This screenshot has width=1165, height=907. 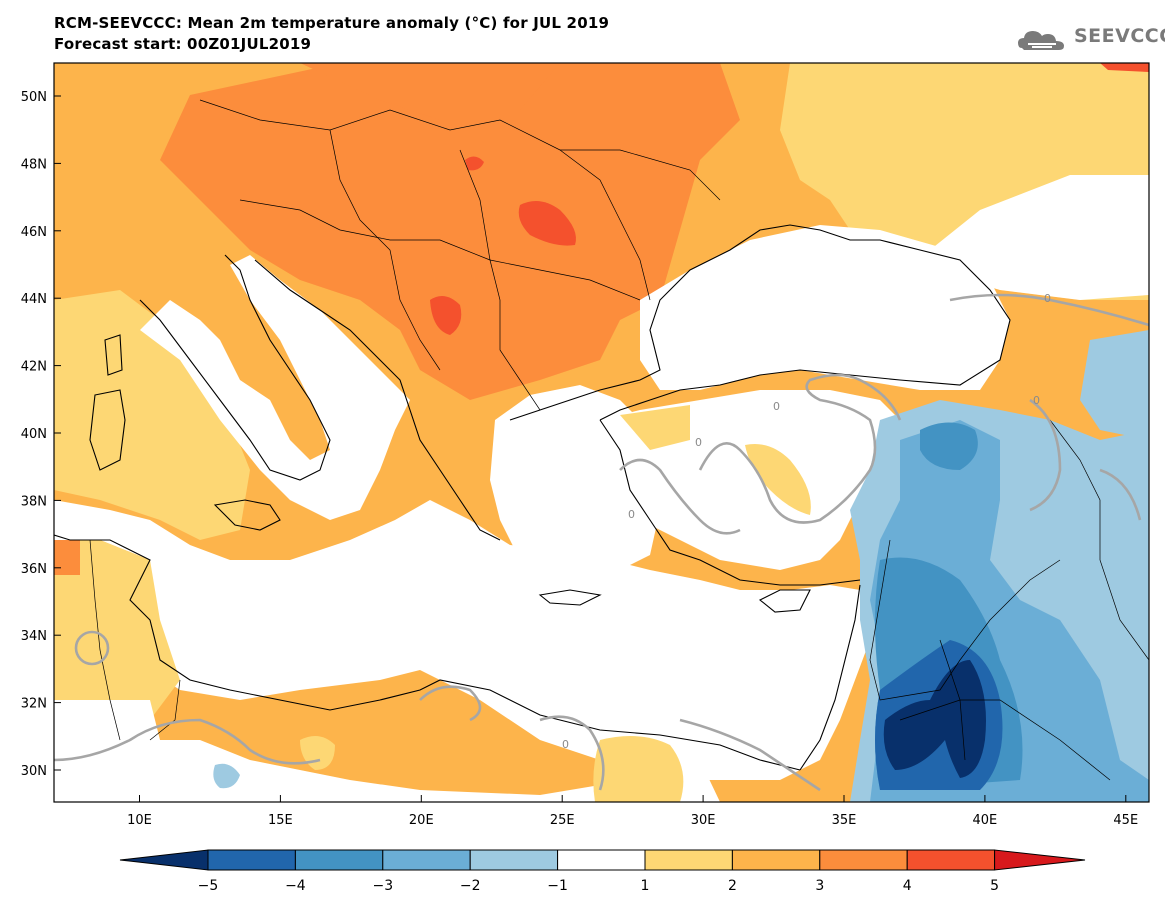 I want to click on anomaly-region-blue-3b, so click(x=949, y=673).